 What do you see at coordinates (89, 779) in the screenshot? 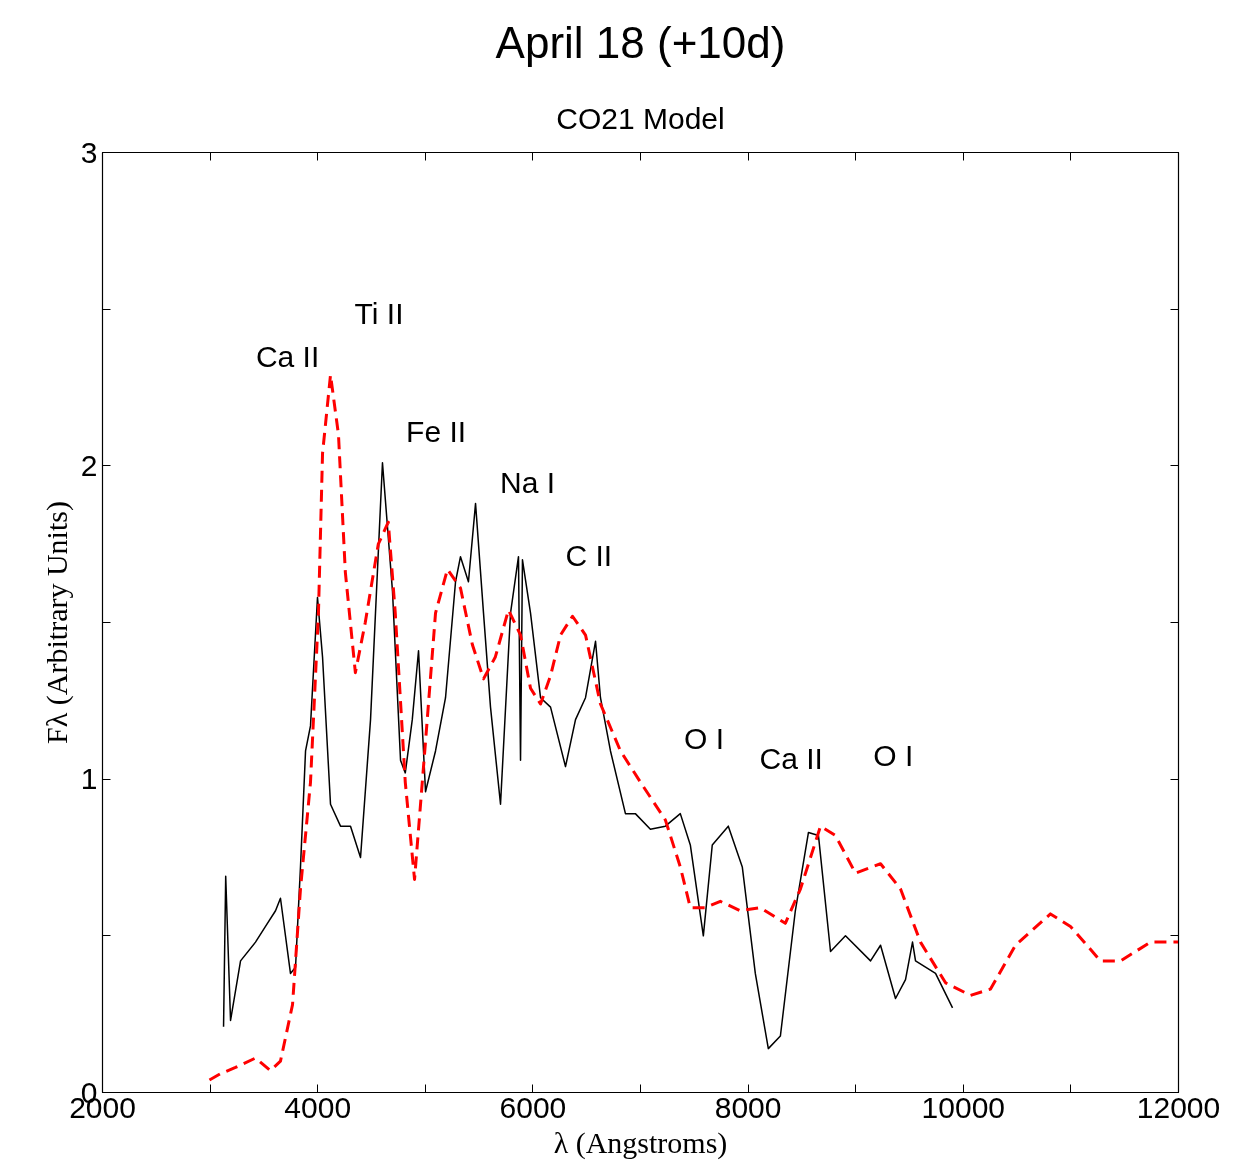
I see `y-tick-label: 1` at bounding box center [89, 779].